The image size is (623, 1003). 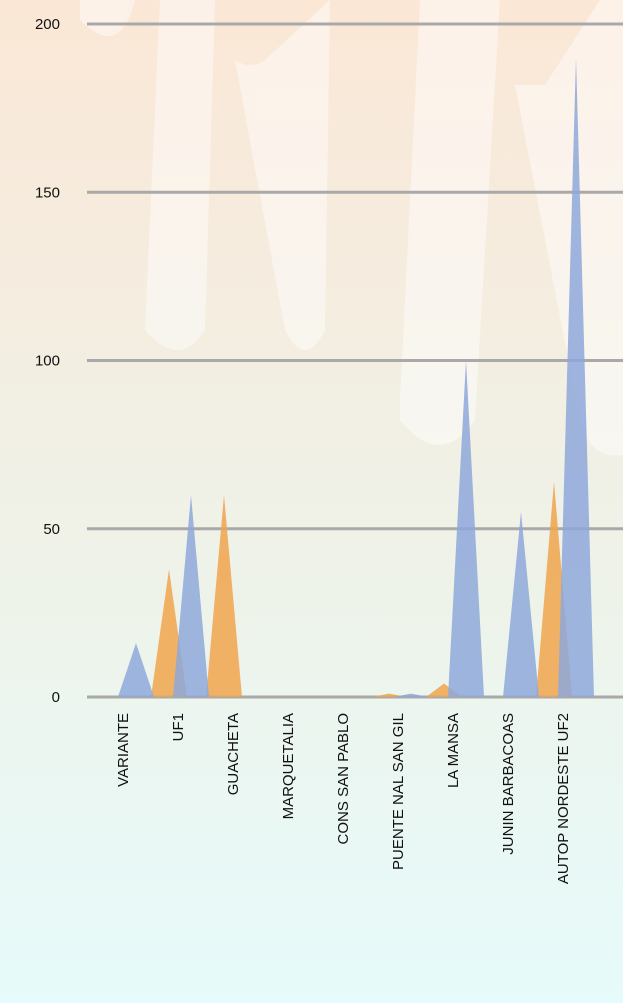 What do you see at coordinates (288, 766) in the screenshot?
I see `x-tick-label: MARQUETALIA` at bounding box center [288, 766].